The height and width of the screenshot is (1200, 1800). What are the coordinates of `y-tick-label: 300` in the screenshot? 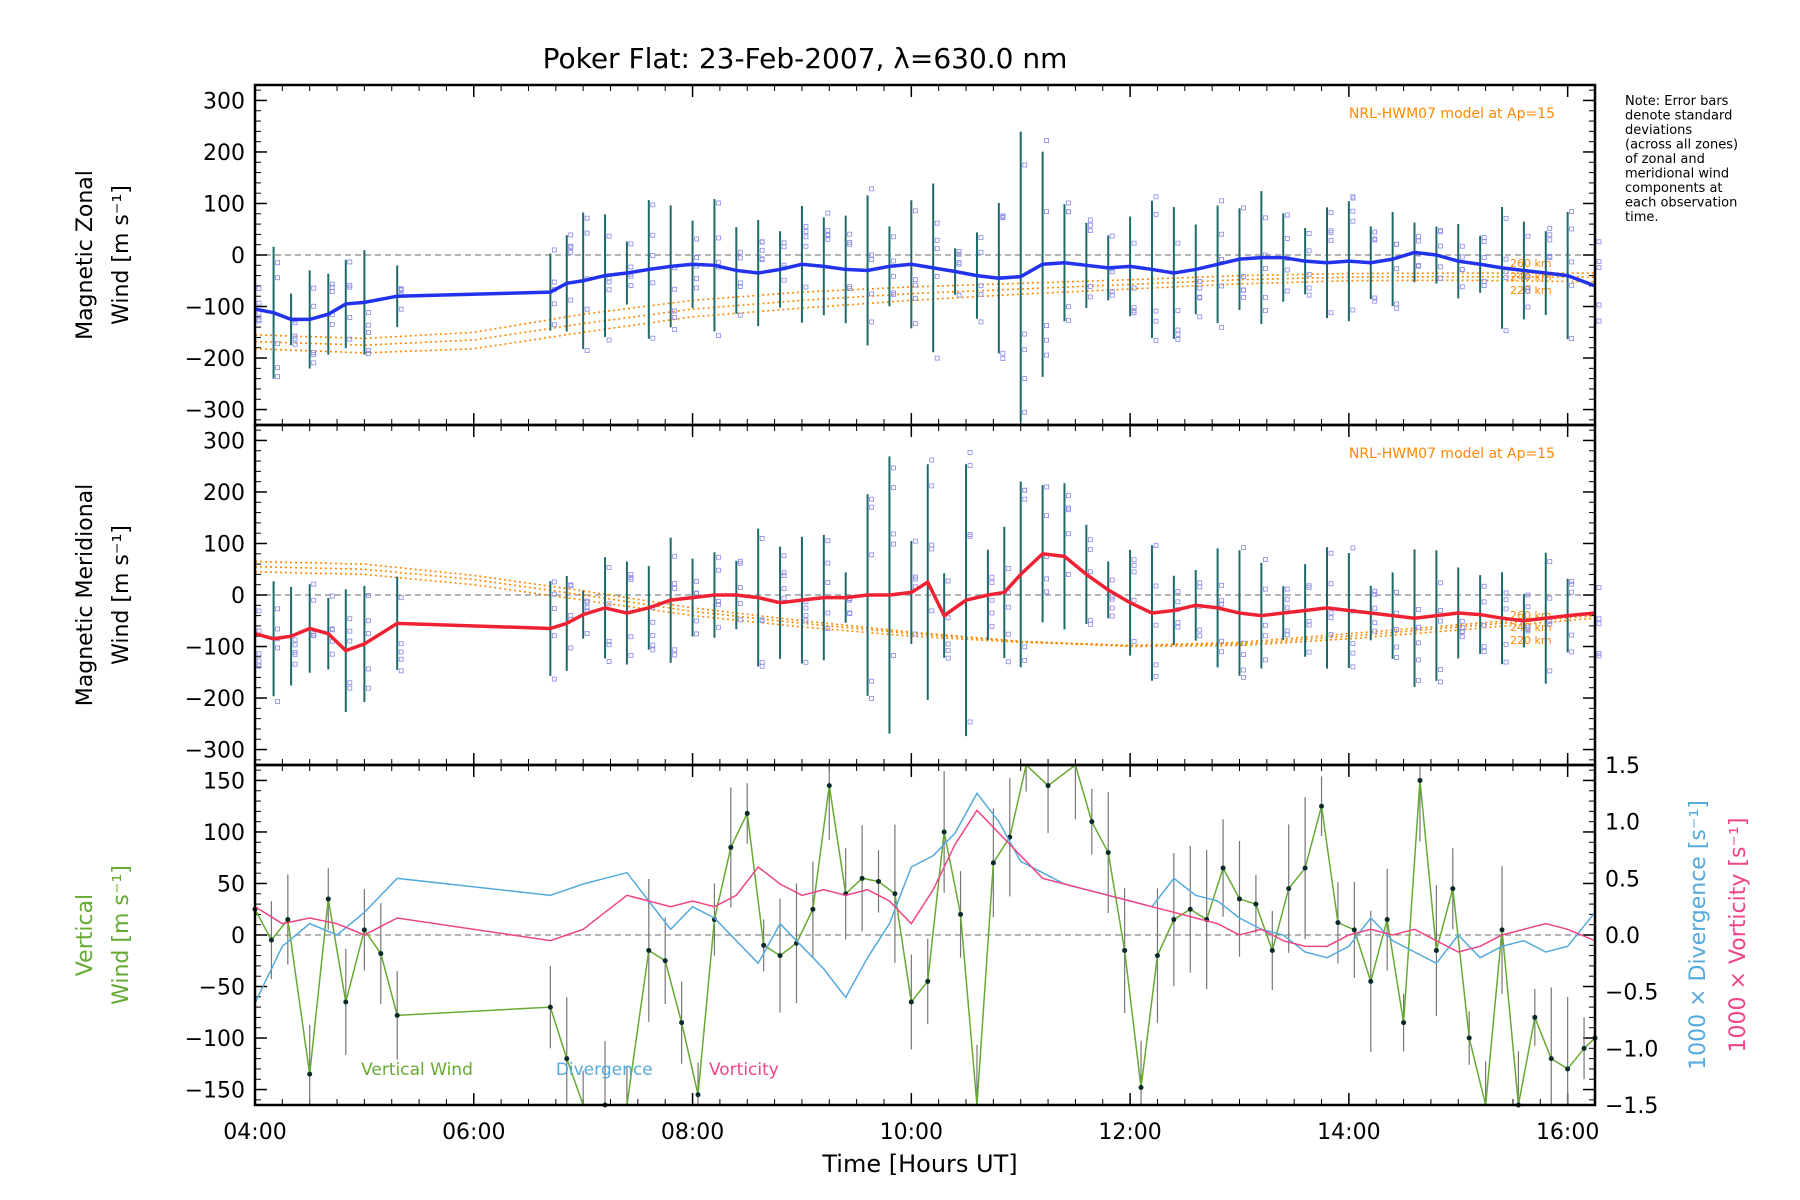 It's located at (224, 441).